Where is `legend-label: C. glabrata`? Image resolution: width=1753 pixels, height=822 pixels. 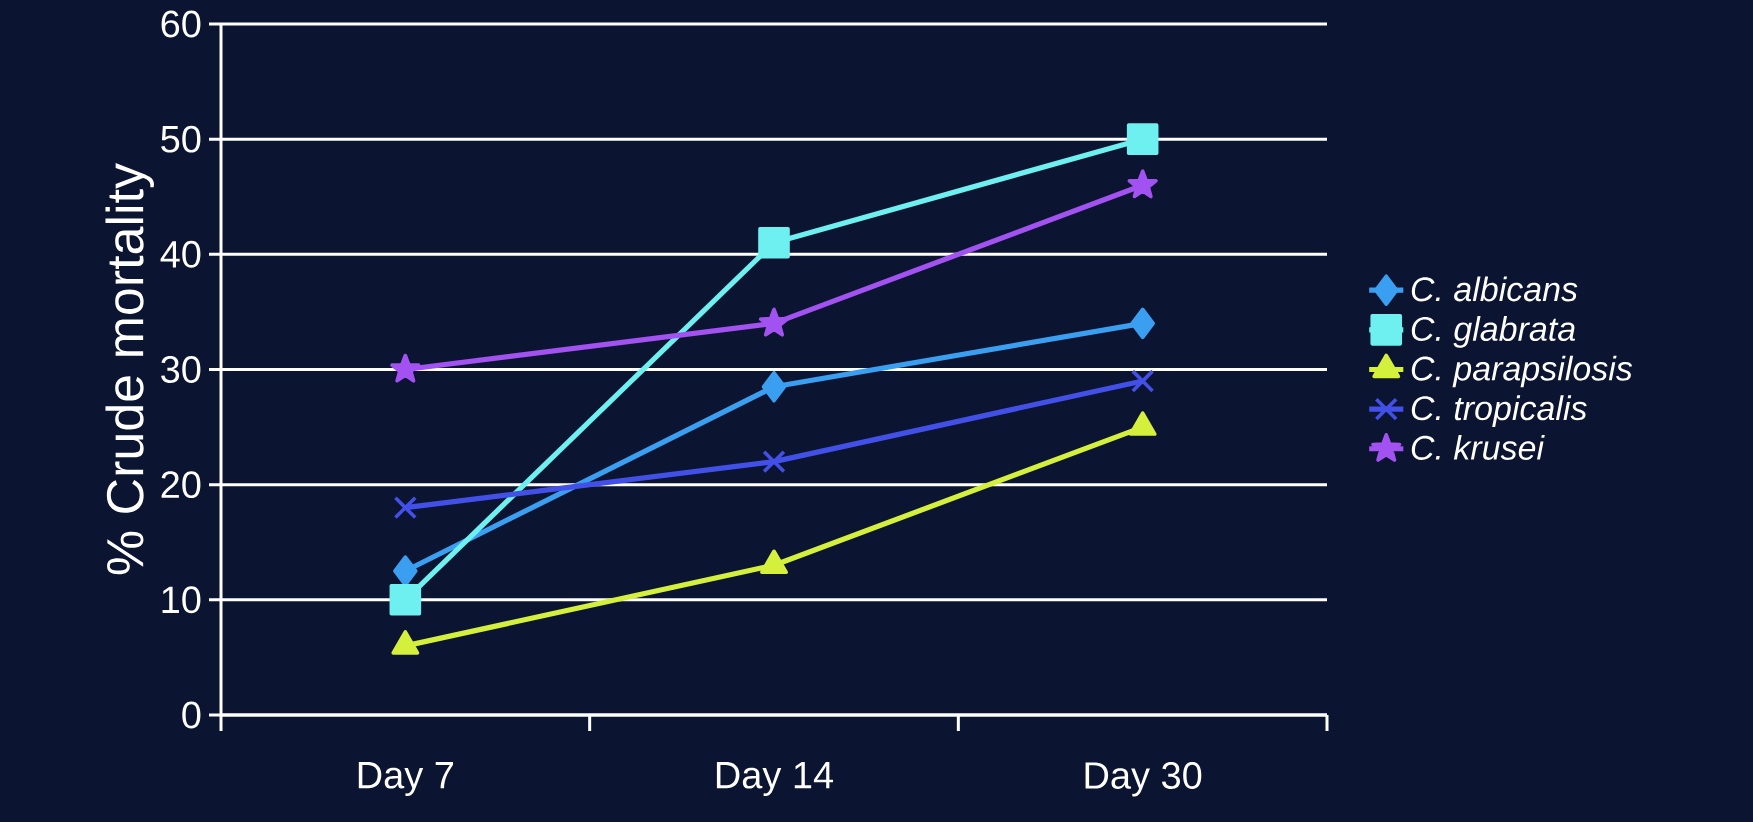
legend-label: C. glabrata is located at coordinates (1493, 332).